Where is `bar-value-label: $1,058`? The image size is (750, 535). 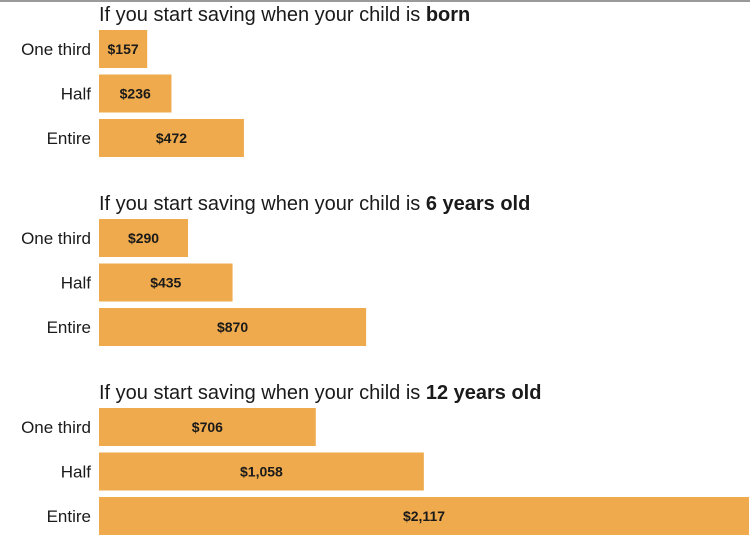 bar-value-label: $1,058 is located at coordinates (261, 472).